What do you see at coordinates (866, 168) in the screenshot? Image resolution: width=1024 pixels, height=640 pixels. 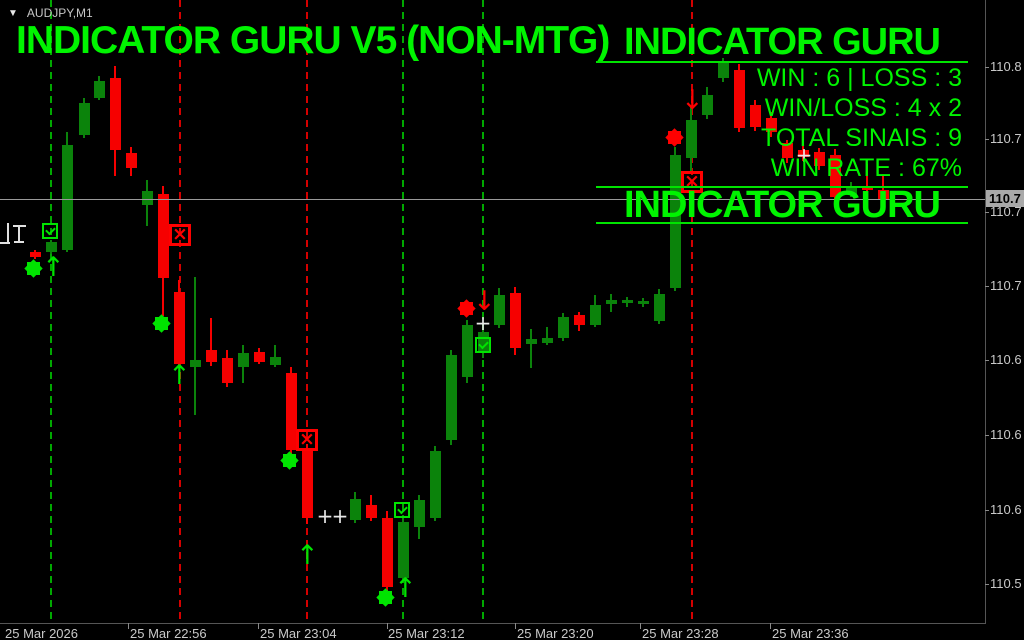 I see `stat-win-rate: WIN RATE : 67%` at bounding box center [866, 168].